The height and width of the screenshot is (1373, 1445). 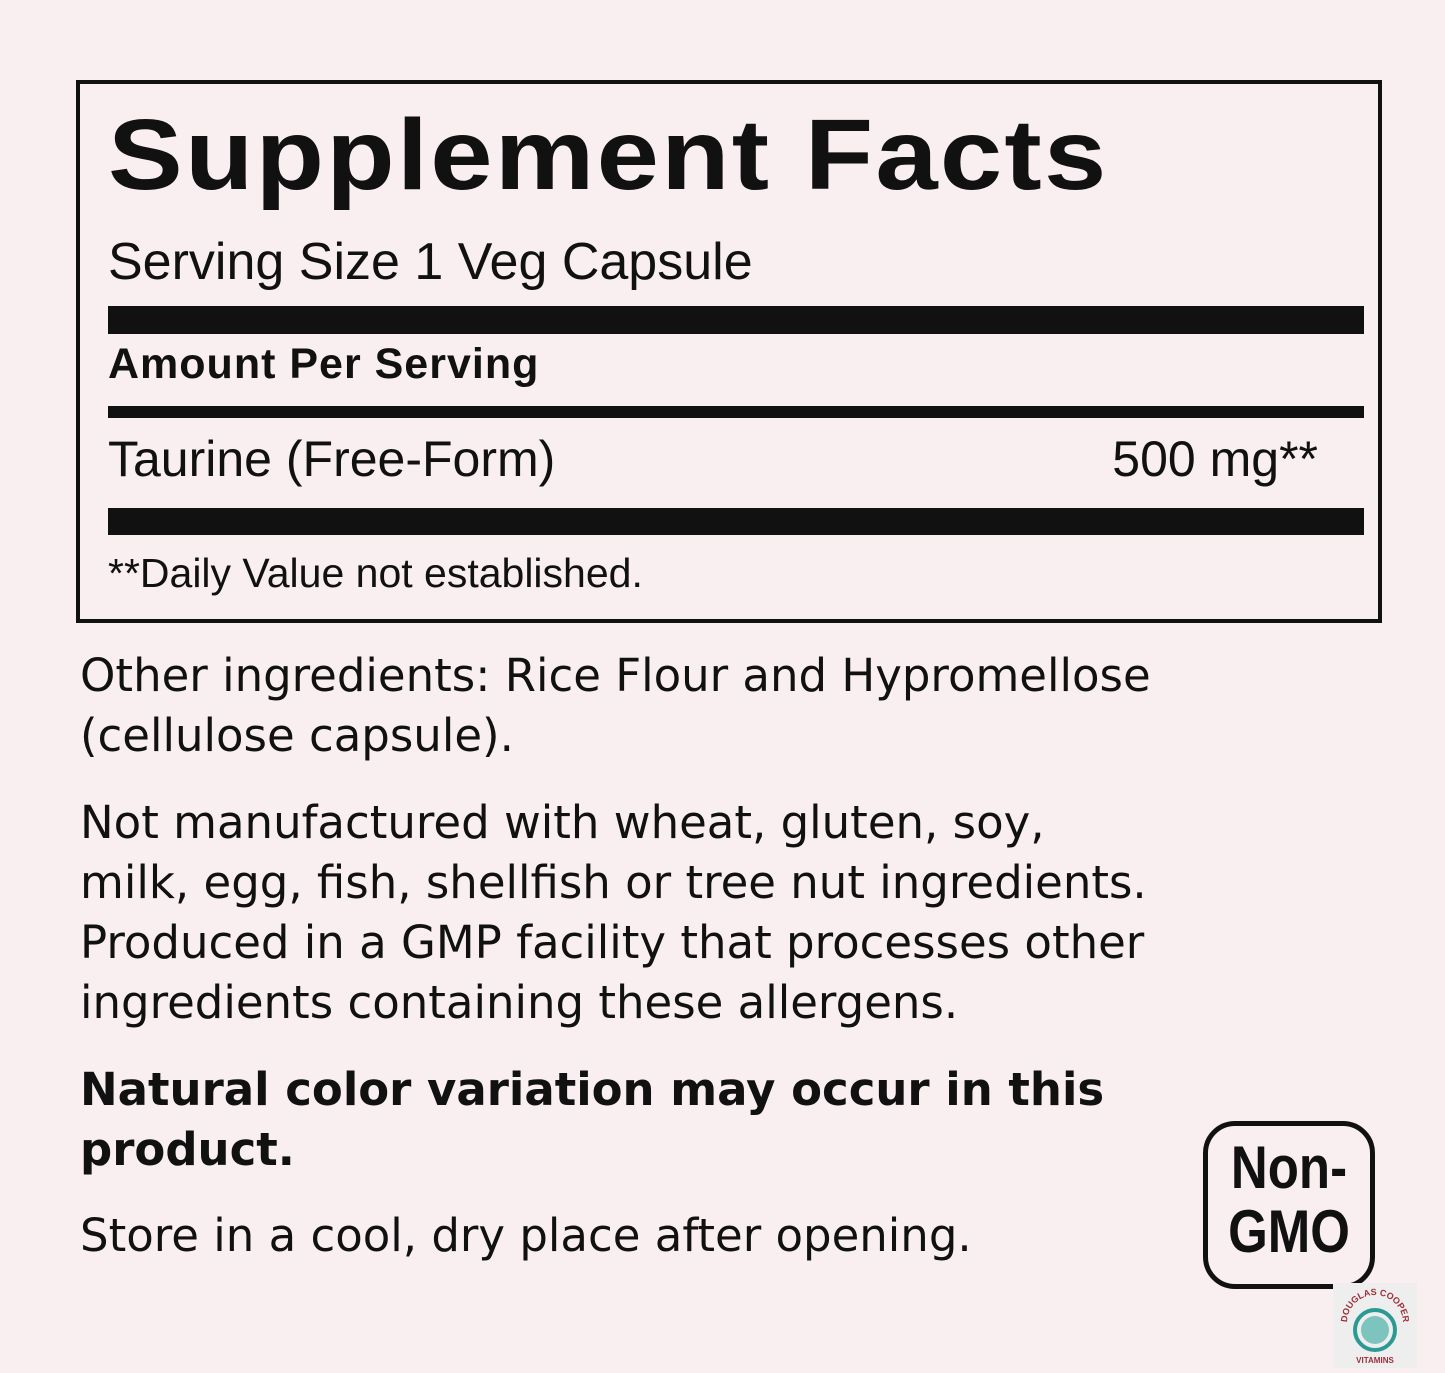 I want to click on svg-text: VITAMINS, so click(x=1375, y=1360).